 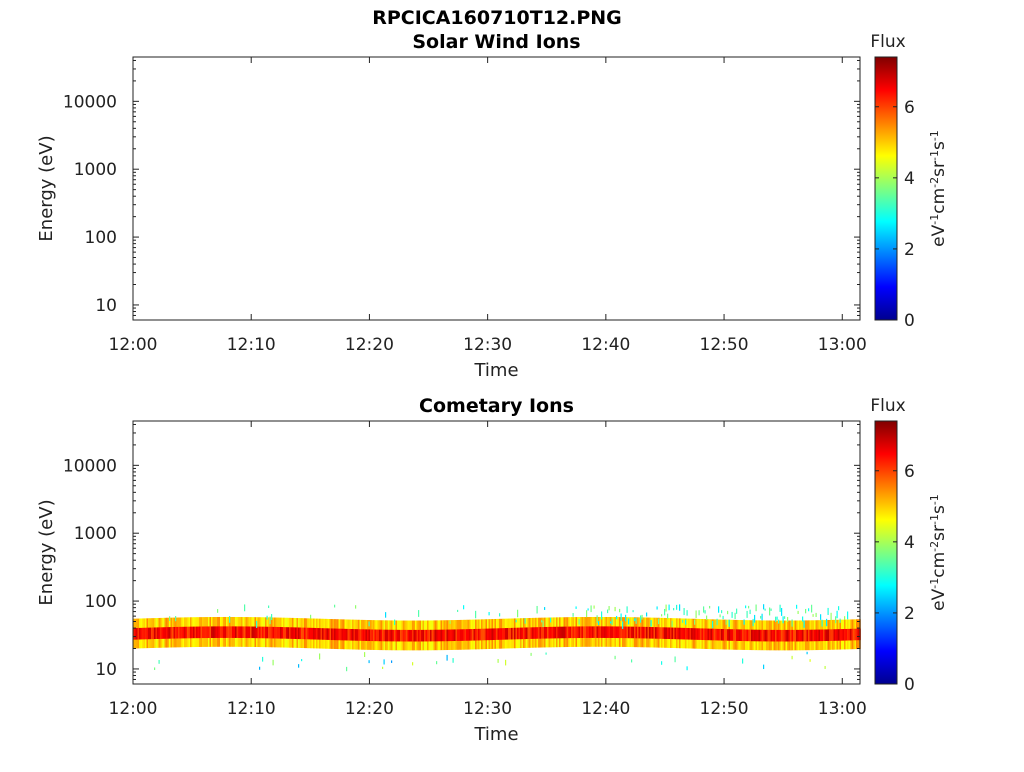 I want to click on y-tick-label: 1000, so click(x=95, y=534).